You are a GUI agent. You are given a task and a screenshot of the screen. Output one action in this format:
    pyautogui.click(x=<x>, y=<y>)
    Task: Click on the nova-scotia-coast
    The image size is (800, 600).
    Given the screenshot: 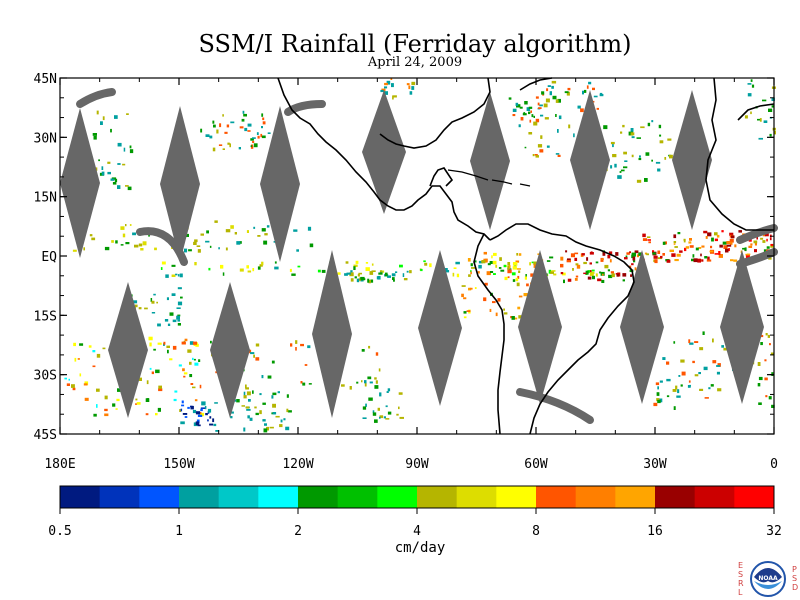 What is the action you would take?
    pyautogui.click(x=536, y=84)
    